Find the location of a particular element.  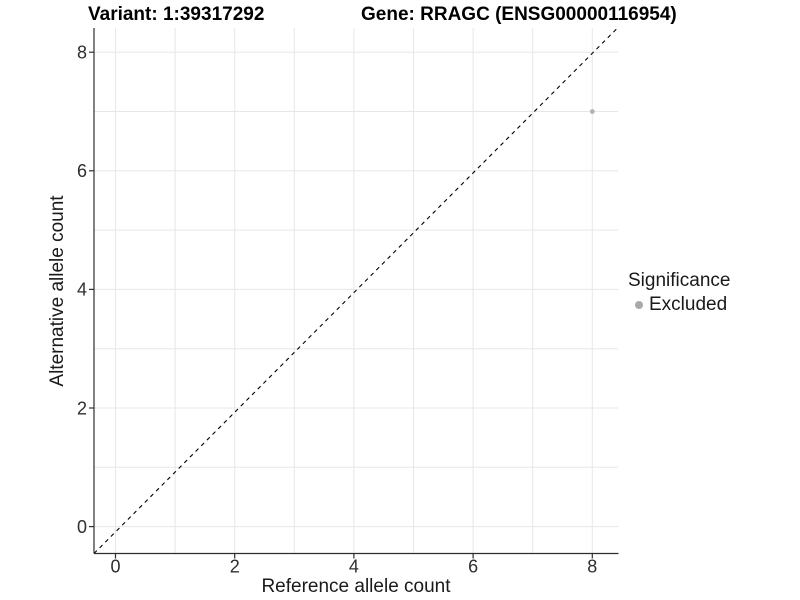

y-tick-label: 6 is located at coordinates (82, 171).